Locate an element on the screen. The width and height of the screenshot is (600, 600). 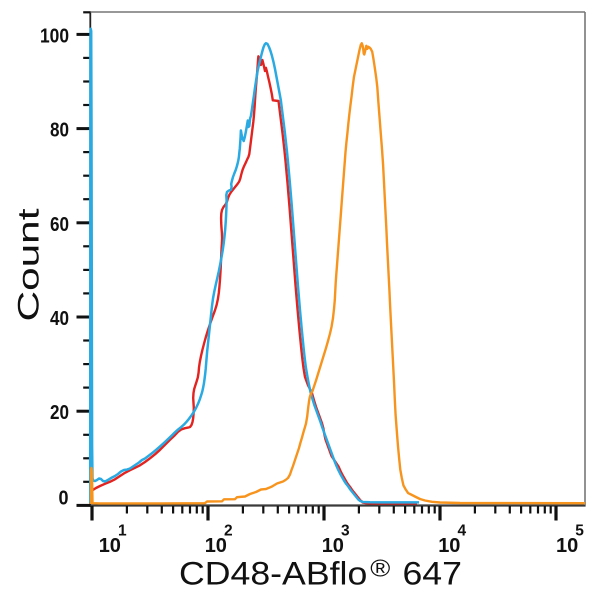
svg-text: 20 is located at coordinates (59, 413).